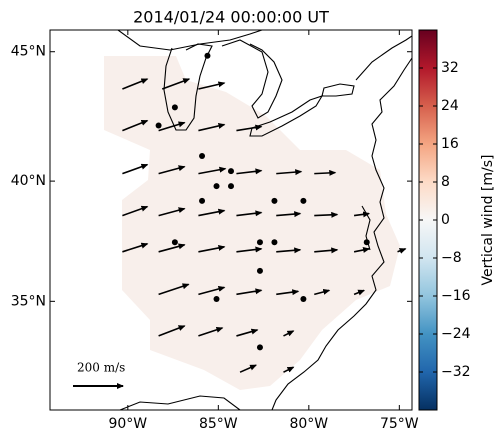 The height and width of the screenshot is (440, 504). What do you see at coordinates (450, 144) in the screenshot?
I see `colorbar-tick-label: 16` at bounding box center [450, 144].